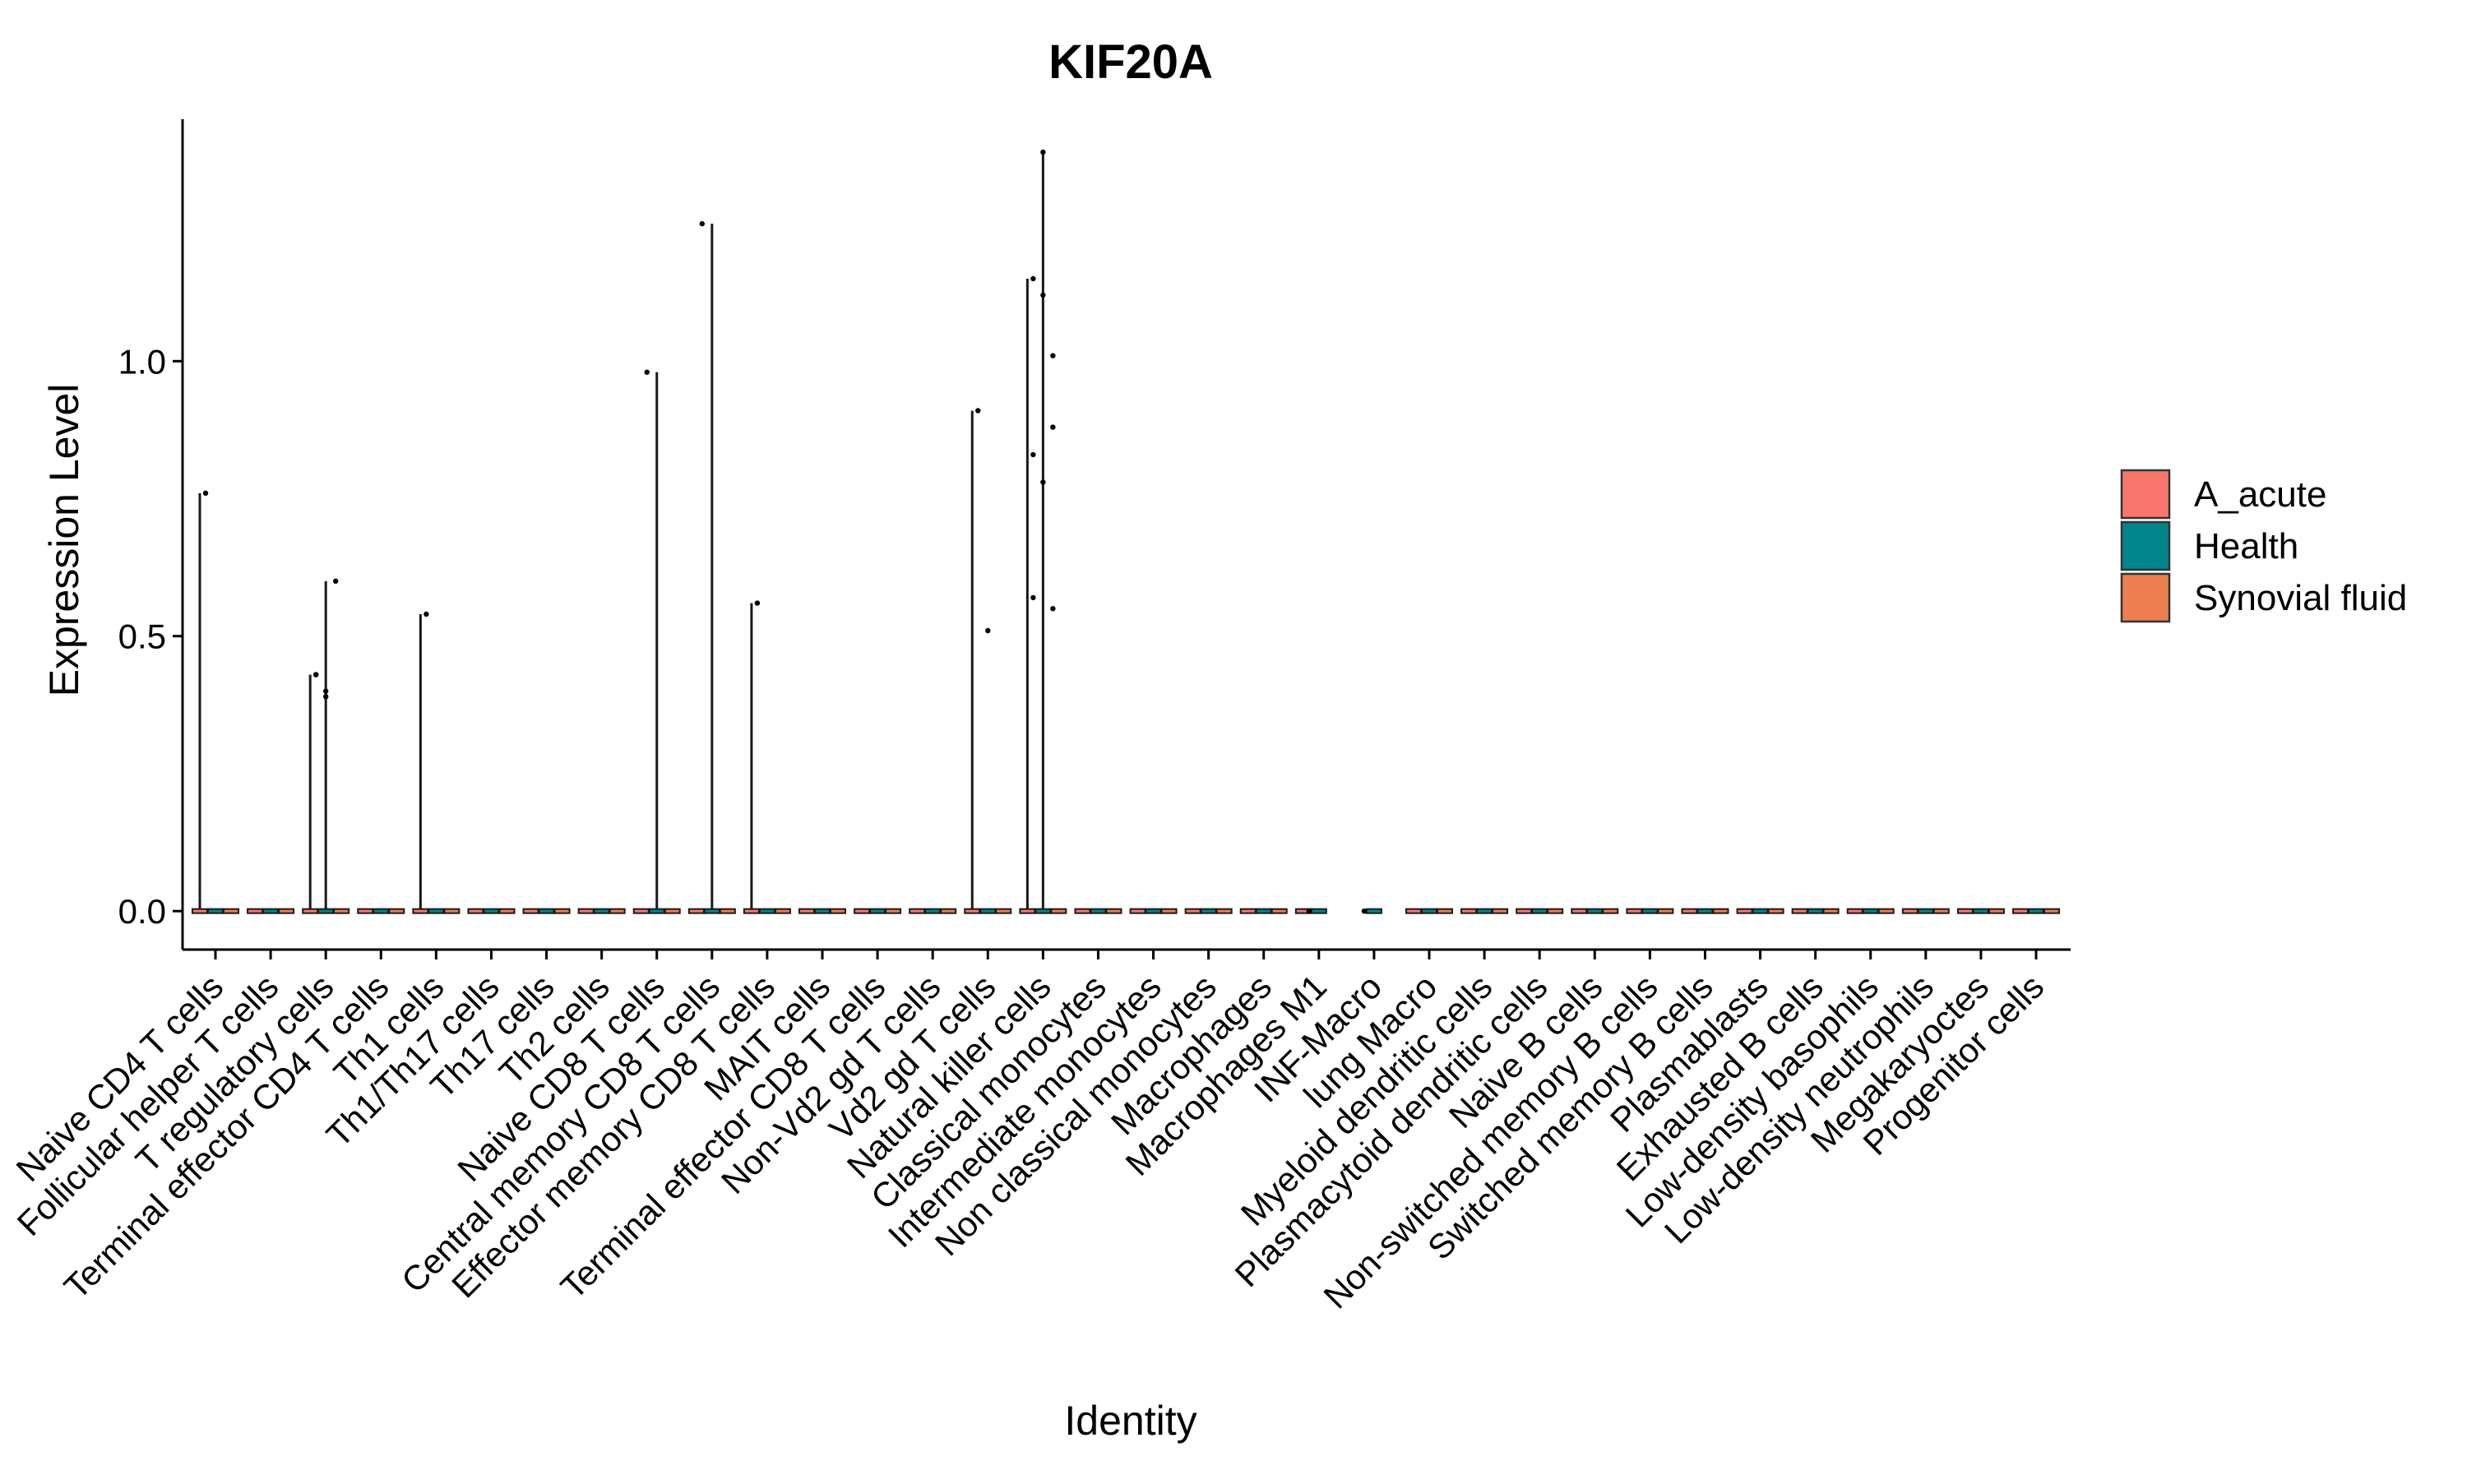 This screenshot has width=2467, height=1484. I want to click on y-axis-title: Expression Level, so click(64, 540).